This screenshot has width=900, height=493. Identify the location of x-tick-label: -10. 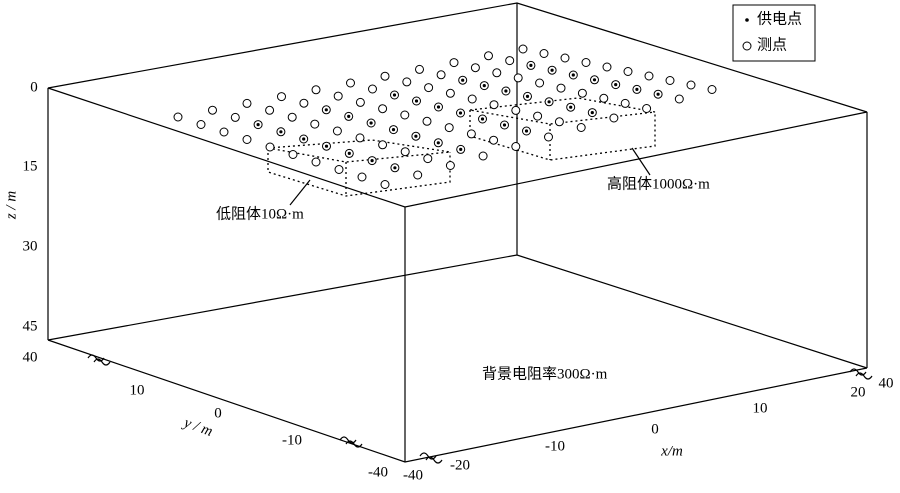
(555, 446).